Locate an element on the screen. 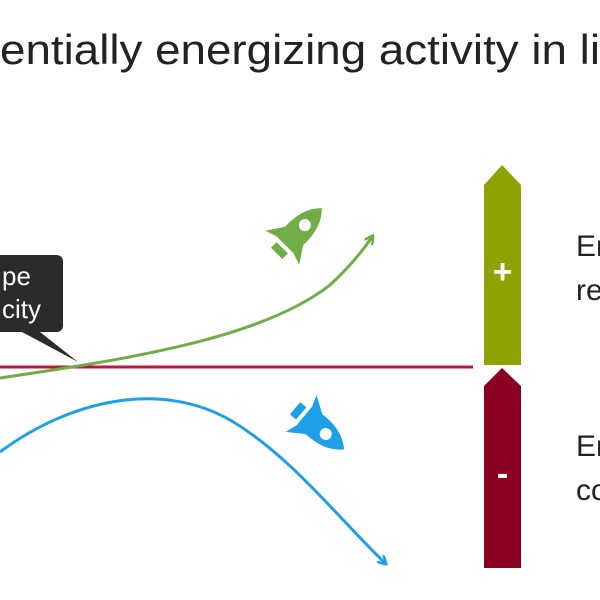  callout-box is located at coordinates (39, 308).